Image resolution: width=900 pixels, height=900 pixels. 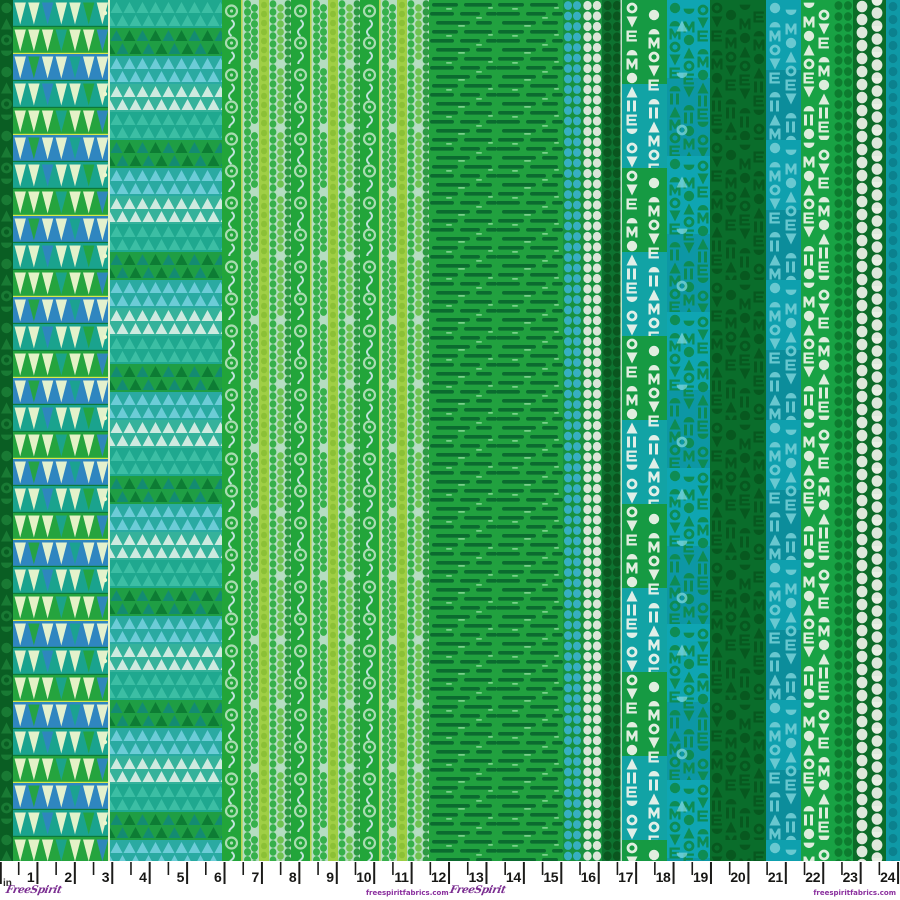 I want to click on ruler-number-16: 16, so click(x=588, y=877).